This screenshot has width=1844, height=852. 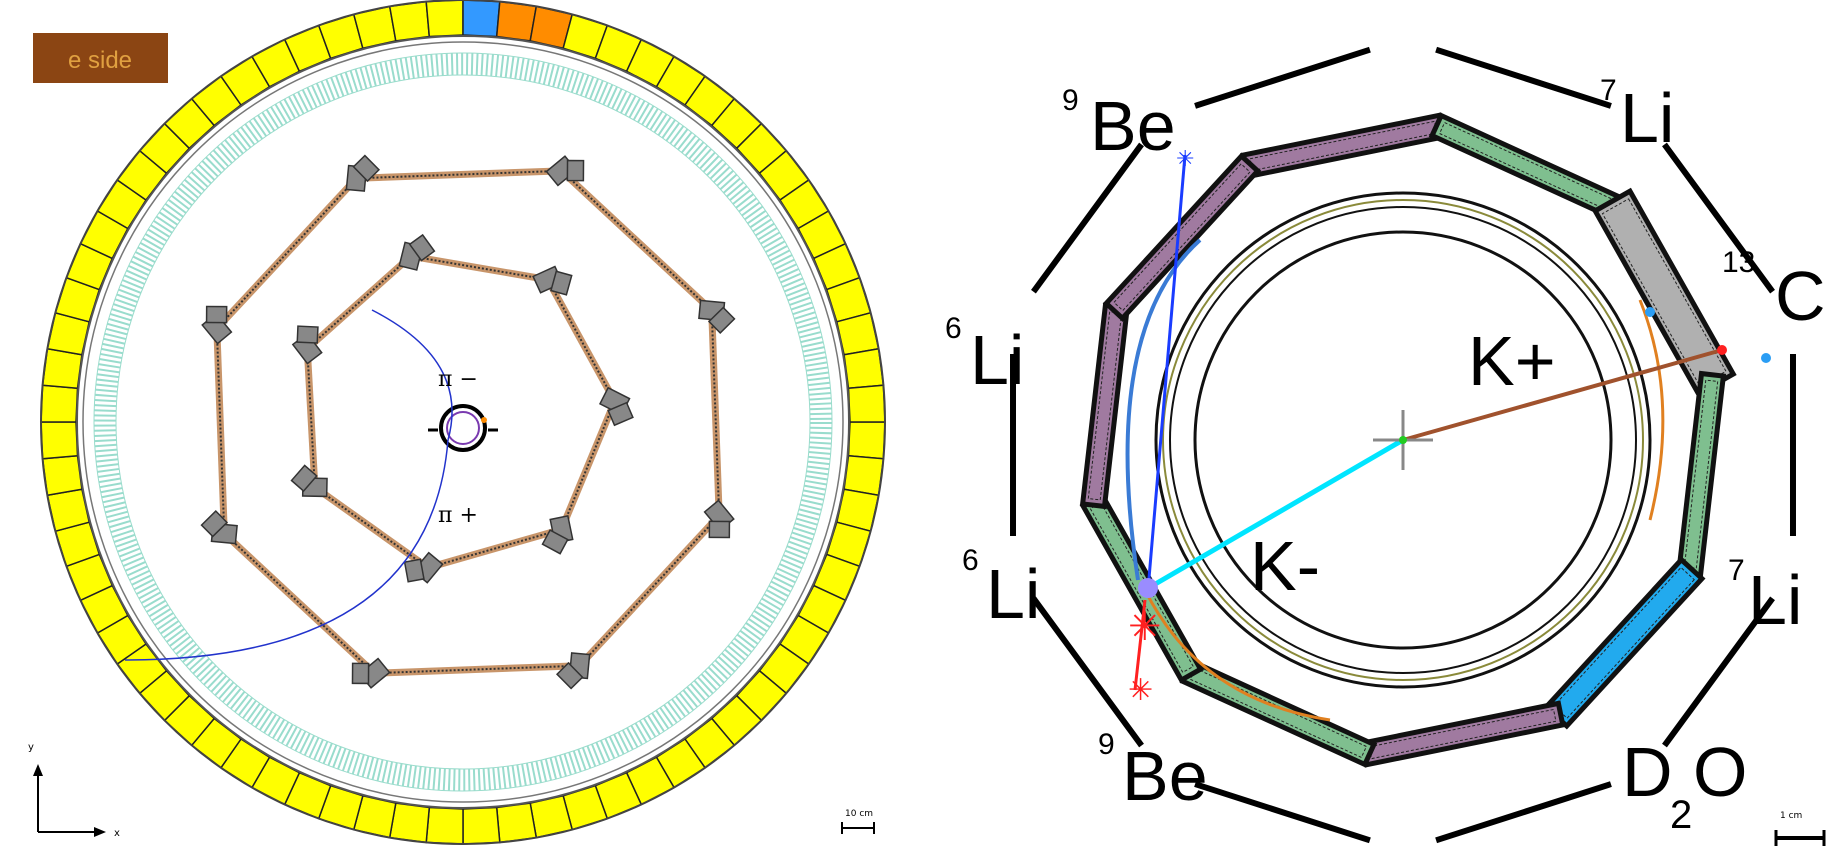 What do you see at coordinates (1001, 588) in the screenshot?
I see `target-label-li-left-lower: 6 Li` at bounding box center [1001, 588].